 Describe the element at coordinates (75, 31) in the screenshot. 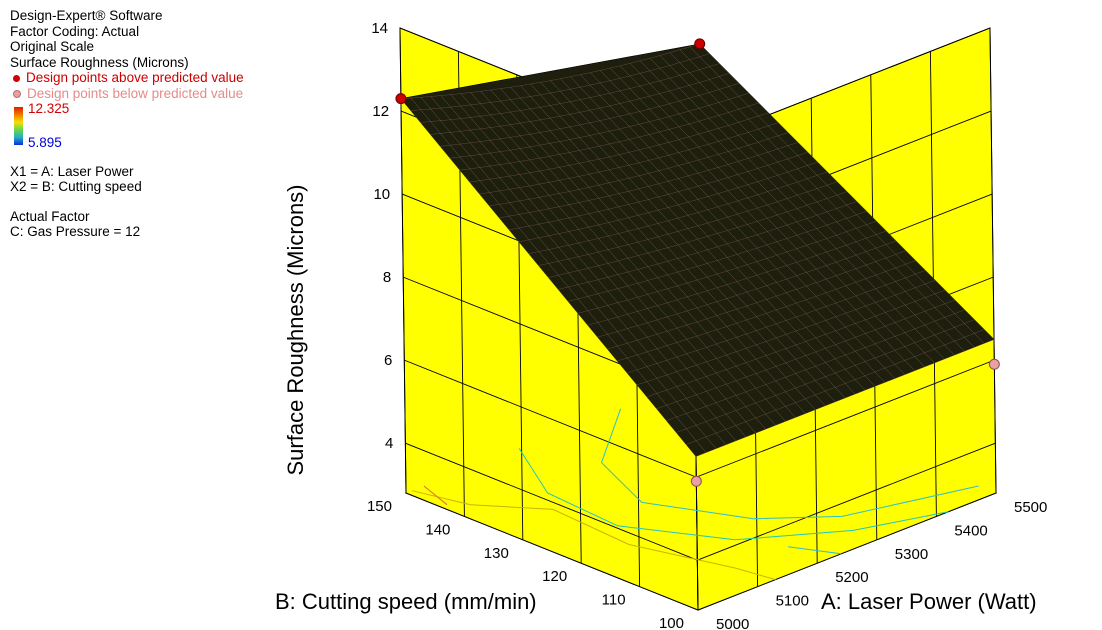

I see `factor-coding: Factor Coding: Actual` at that location.